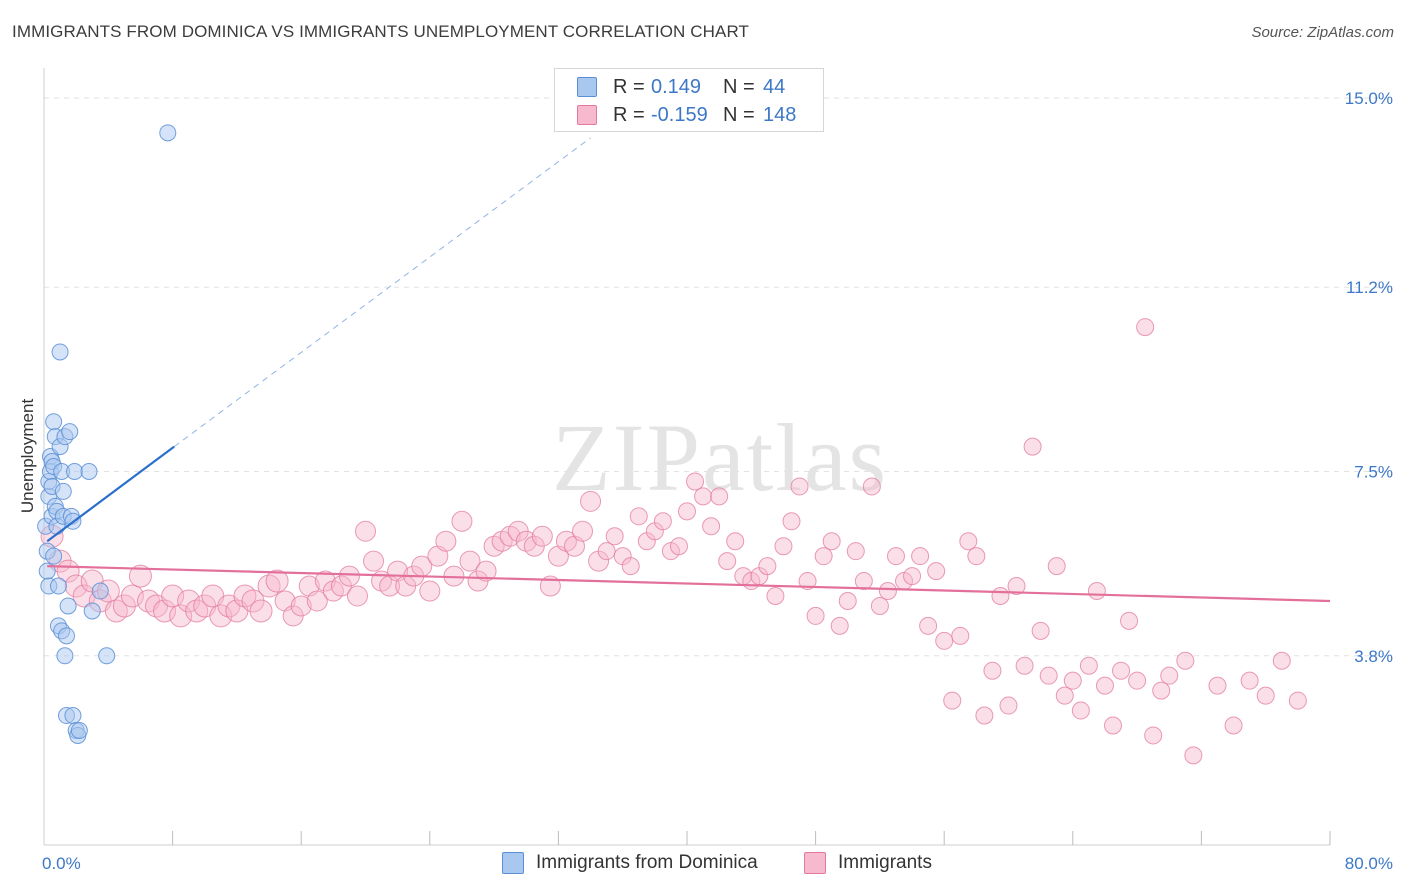 This screenshot has height=892, width=1406. I want to click on y-tick-label: 11.2%, so click(1369, 287).